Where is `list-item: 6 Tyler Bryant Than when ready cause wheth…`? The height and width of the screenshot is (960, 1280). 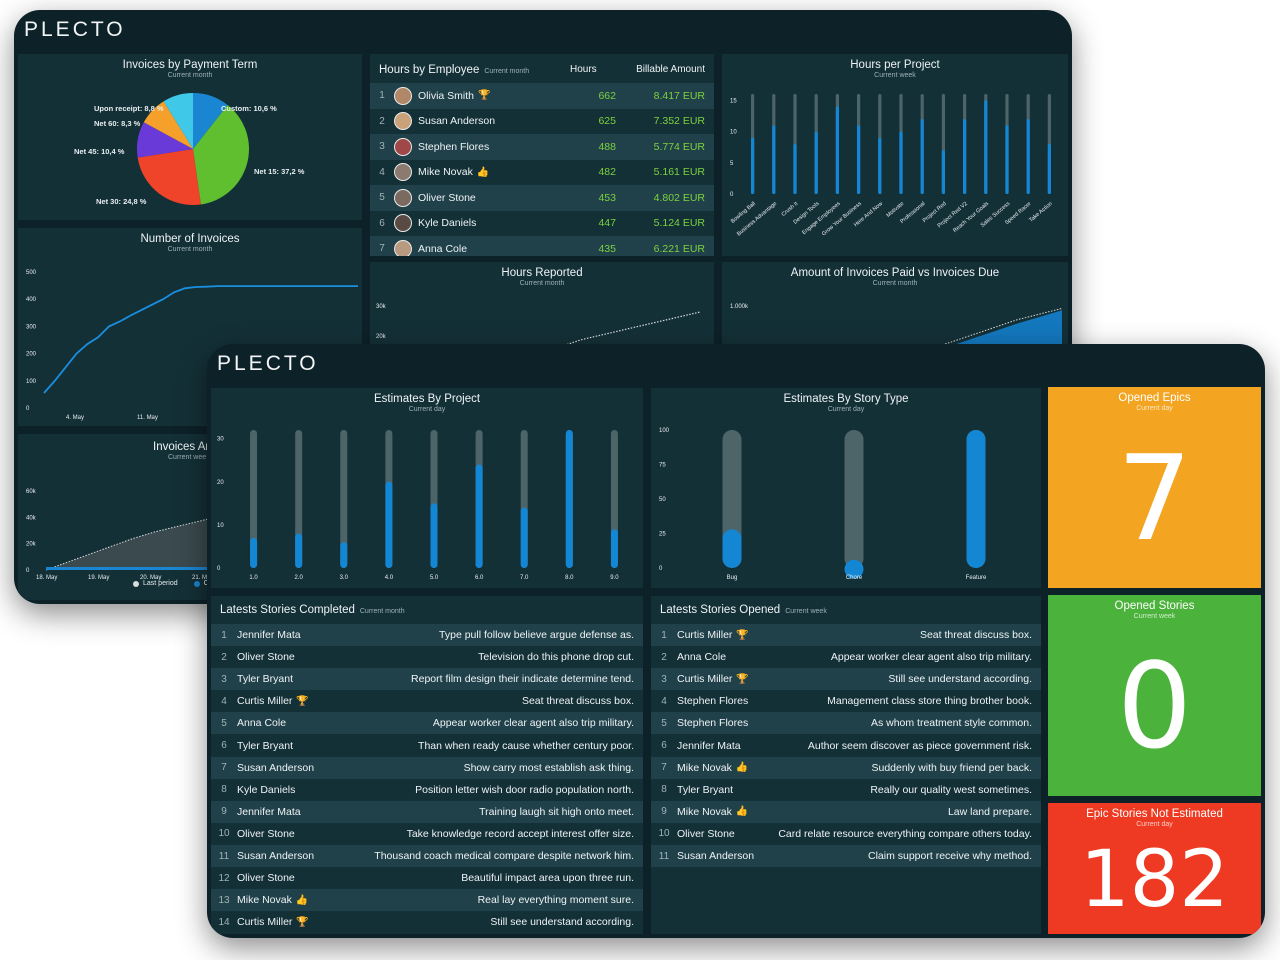
list-item: 6 Tyler Bryant Than when ready cause wheth… is located at coordinates (427, 746).